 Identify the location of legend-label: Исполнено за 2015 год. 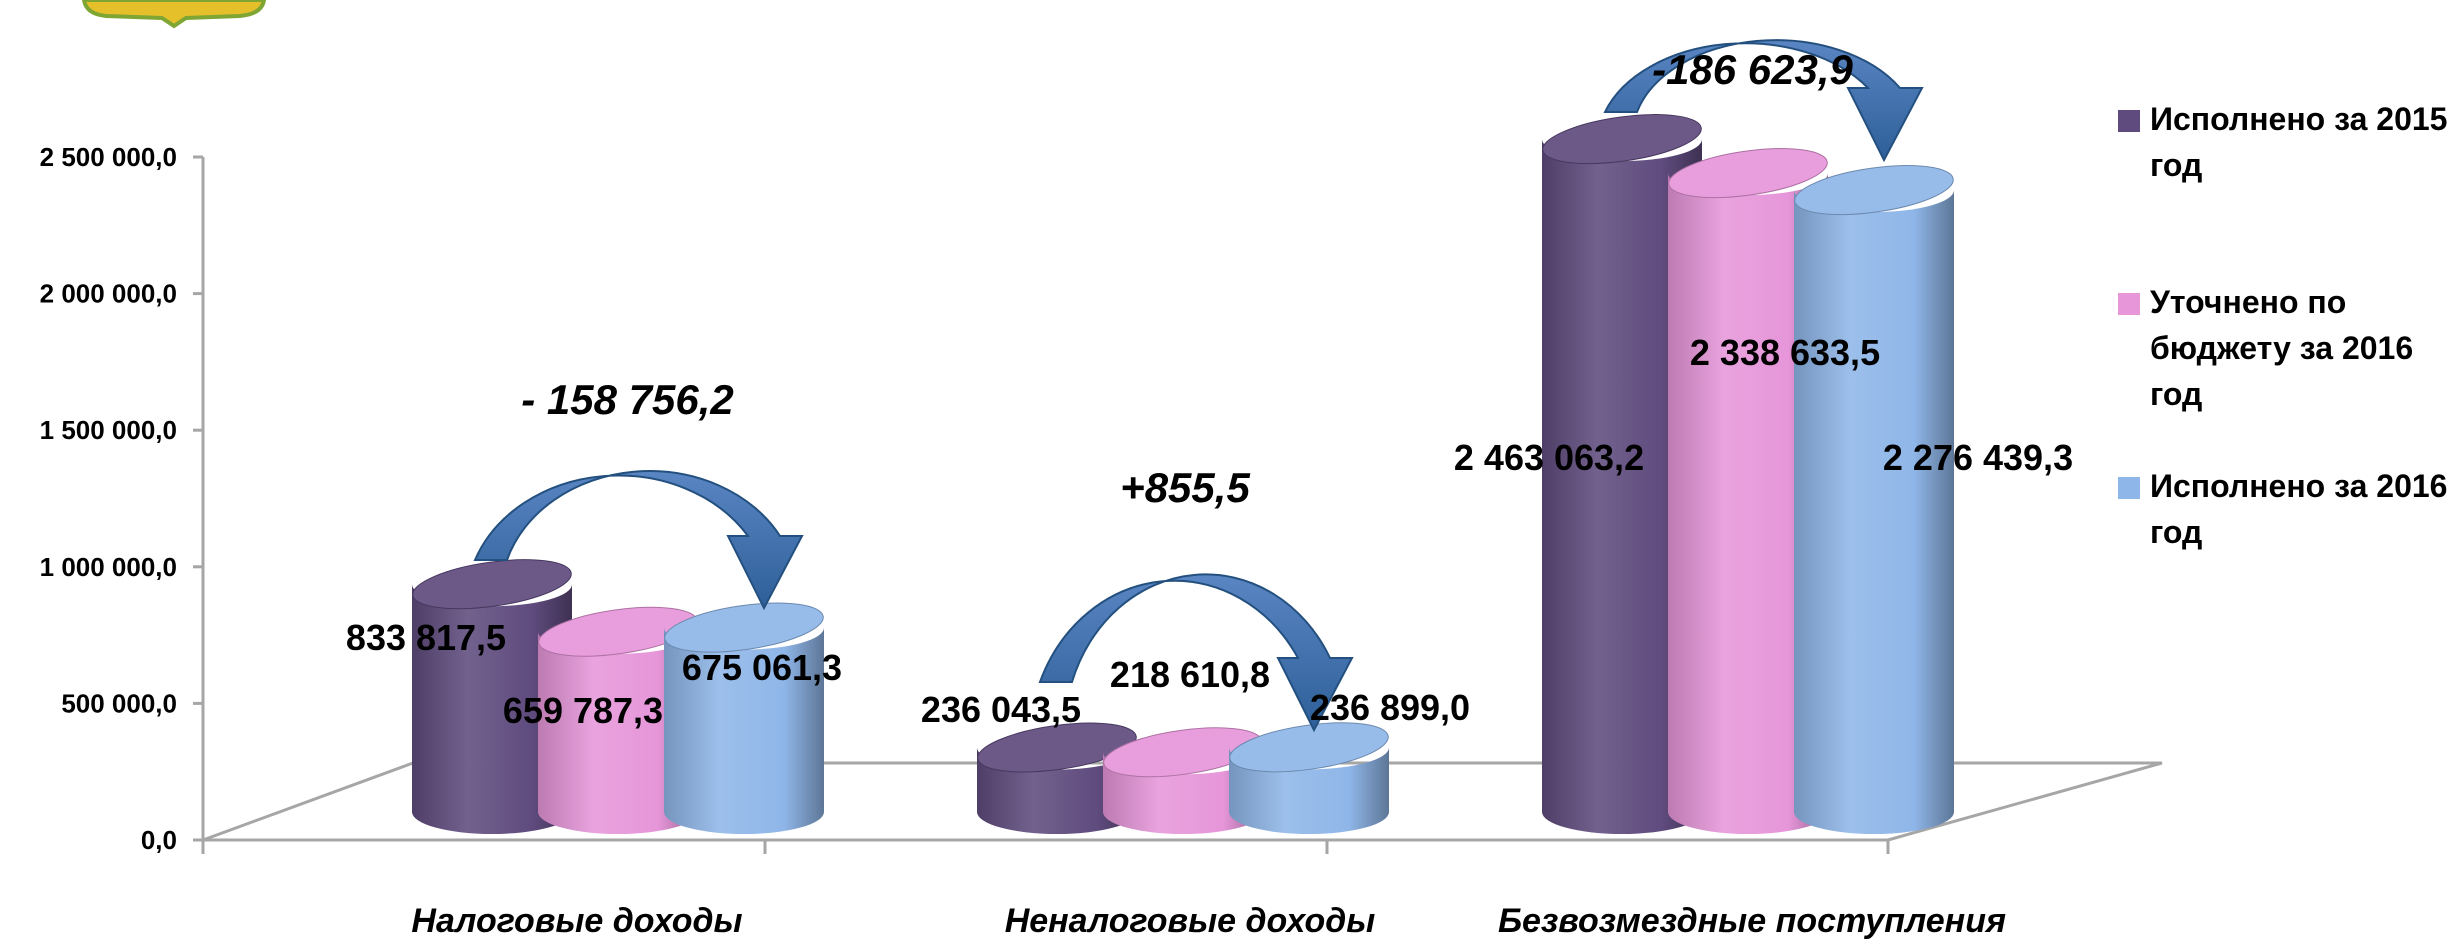
(2298, 142).